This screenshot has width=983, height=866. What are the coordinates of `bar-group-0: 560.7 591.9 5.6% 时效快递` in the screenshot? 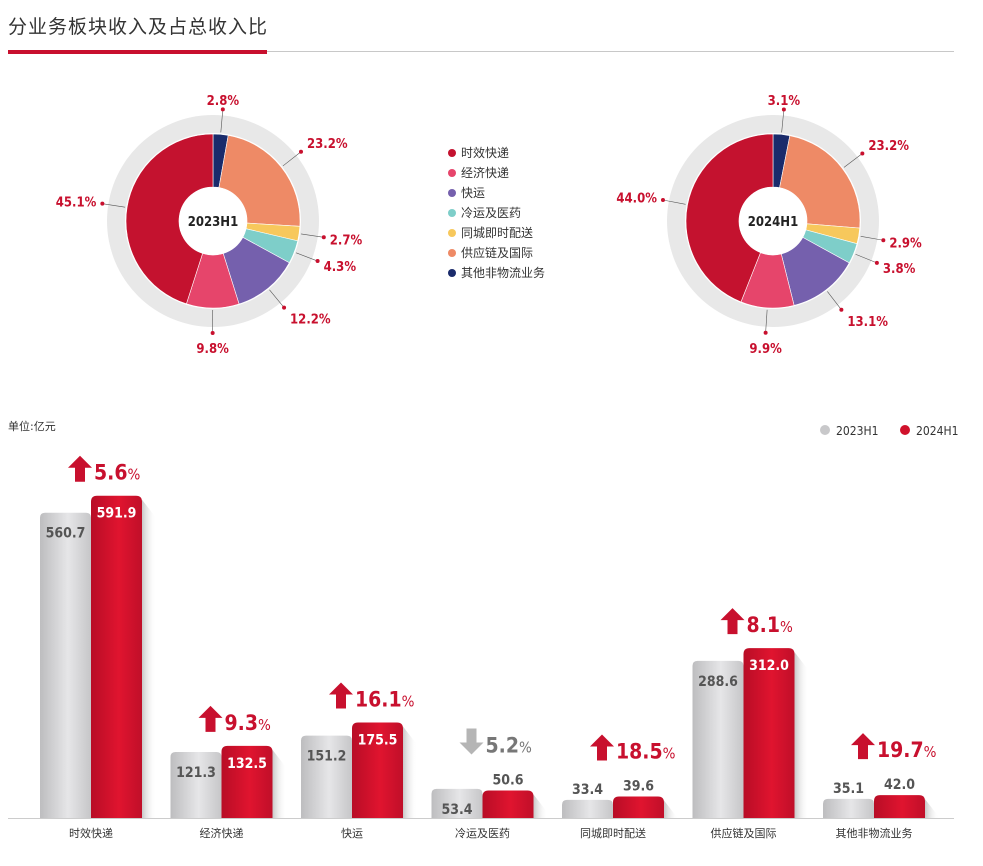 It's located at (98, 647).